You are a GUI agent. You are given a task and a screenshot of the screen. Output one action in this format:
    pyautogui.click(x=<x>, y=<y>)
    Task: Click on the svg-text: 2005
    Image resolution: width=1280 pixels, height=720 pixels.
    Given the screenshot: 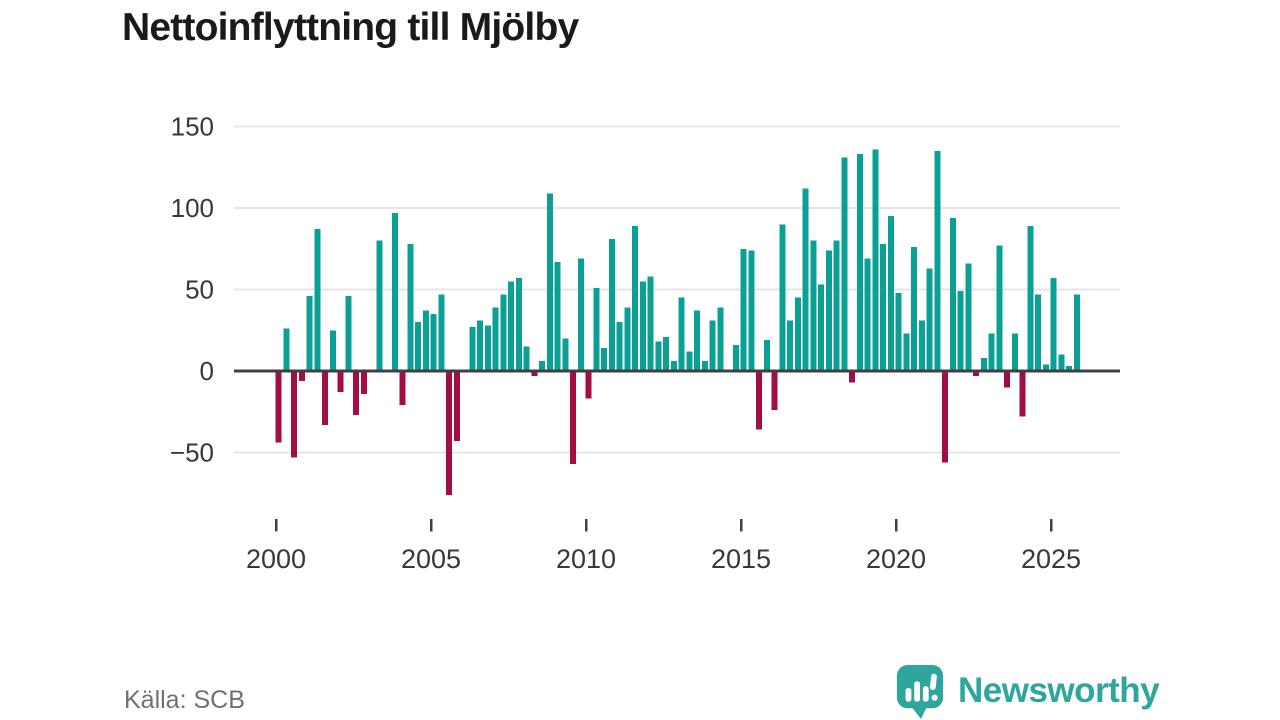 What is the action you would take?
    pyautogui.click(x=431, y=559)
    